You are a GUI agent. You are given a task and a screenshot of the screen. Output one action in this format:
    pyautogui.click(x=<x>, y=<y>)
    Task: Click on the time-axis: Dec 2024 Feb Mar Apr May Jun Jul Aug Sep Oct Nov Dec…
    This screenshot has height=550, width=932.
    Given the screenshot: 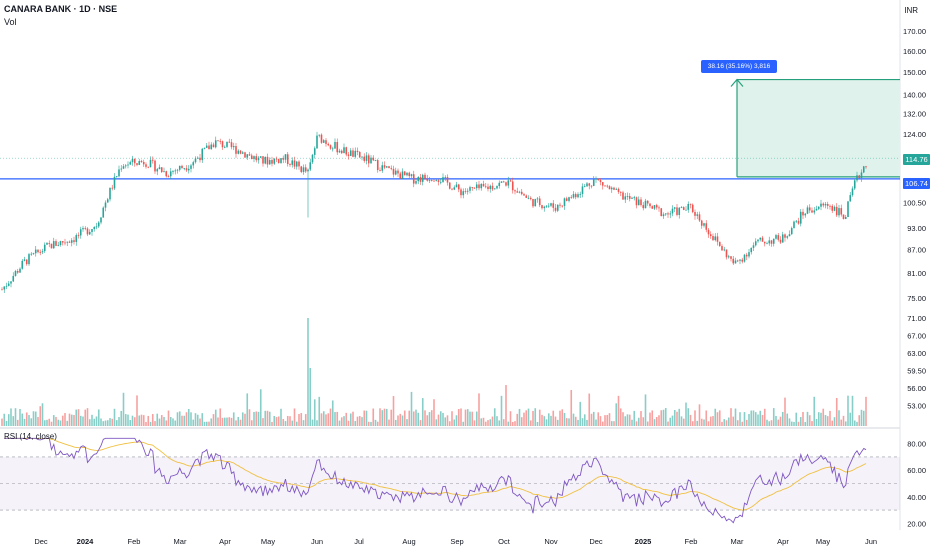 What is the action you would take?
    pyautogui.click(x=455, y=541)
    